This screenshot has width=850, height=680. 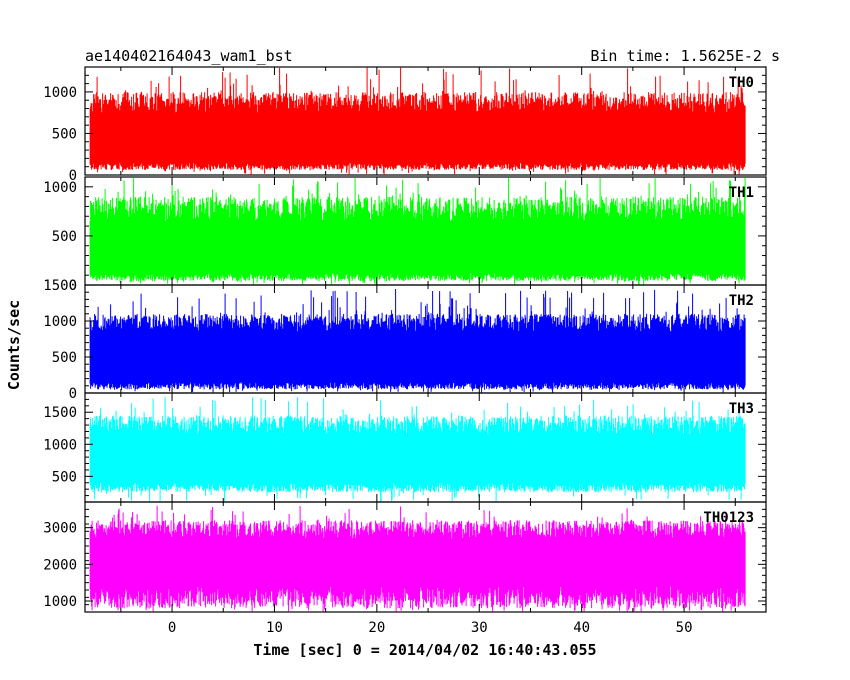 What do you see at coordinates (376, 628) in the screenshot?
I see `x-tick-label: 20` at bounding box center [376, 628].